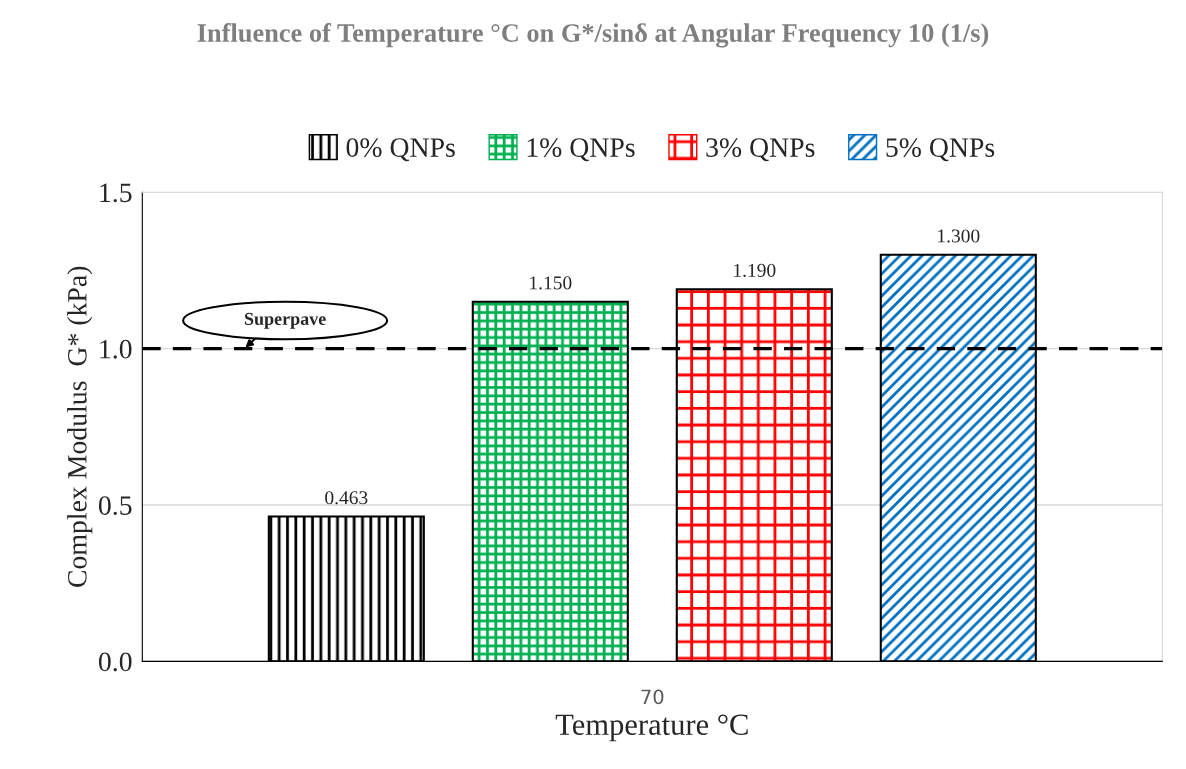  What do you see at coordinates (285, 320) in the screenshot?
I see `ref-line-label: Superpave` at bounding box center [285, 320].